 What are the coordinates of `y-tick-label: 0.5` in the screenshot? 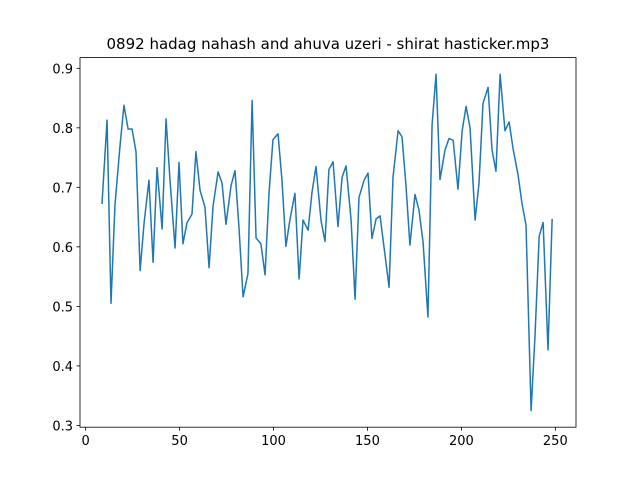 It's located at (62, 307).